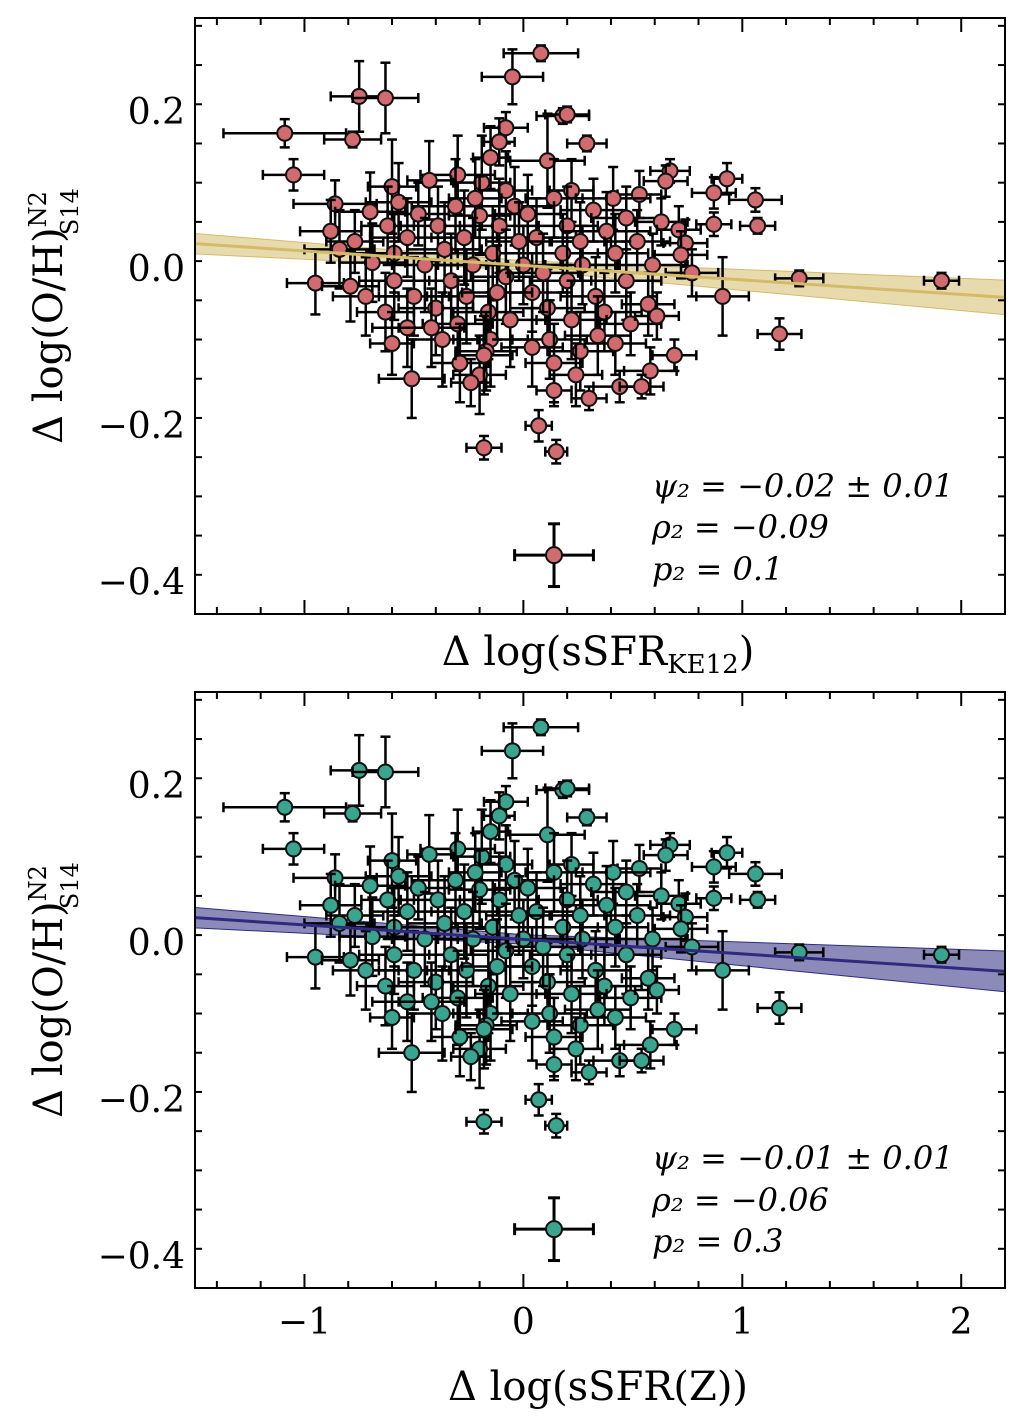 The image size is (1023, 1423). Describe the element at coordinates (742, 1322) in the screenshot. I see `bottom-xtick-label: 1` at that location.